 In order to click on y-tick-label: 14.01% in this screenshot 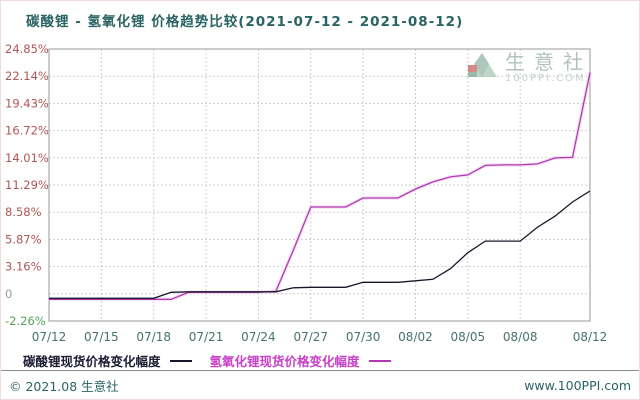, I will do `click(27, 158)`.